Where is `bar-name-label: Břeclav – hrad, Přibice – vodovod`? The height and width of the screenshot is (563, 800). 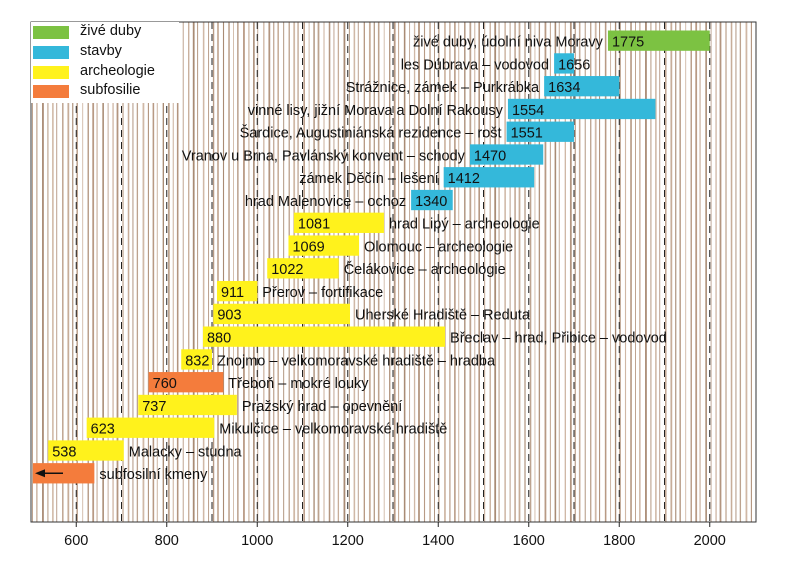
bar-name-label: Břeclav – hrad, Přibice – vodovod is located at coordinates (558, 339).